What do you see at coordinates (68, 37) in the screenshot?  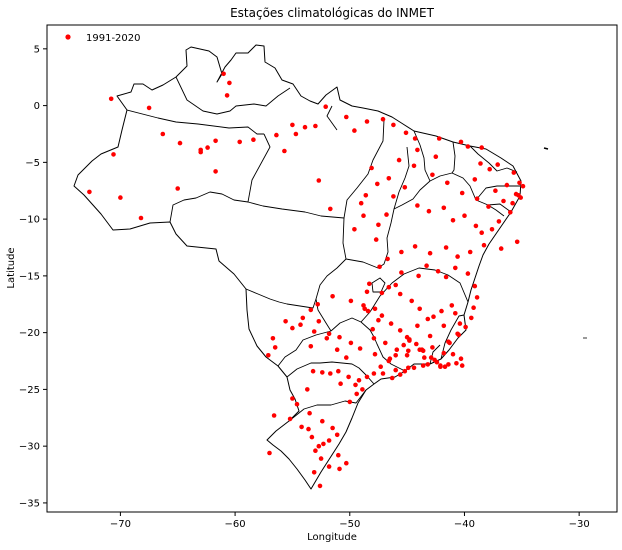 I see `legend-marker` at bounding box center [68, 37].